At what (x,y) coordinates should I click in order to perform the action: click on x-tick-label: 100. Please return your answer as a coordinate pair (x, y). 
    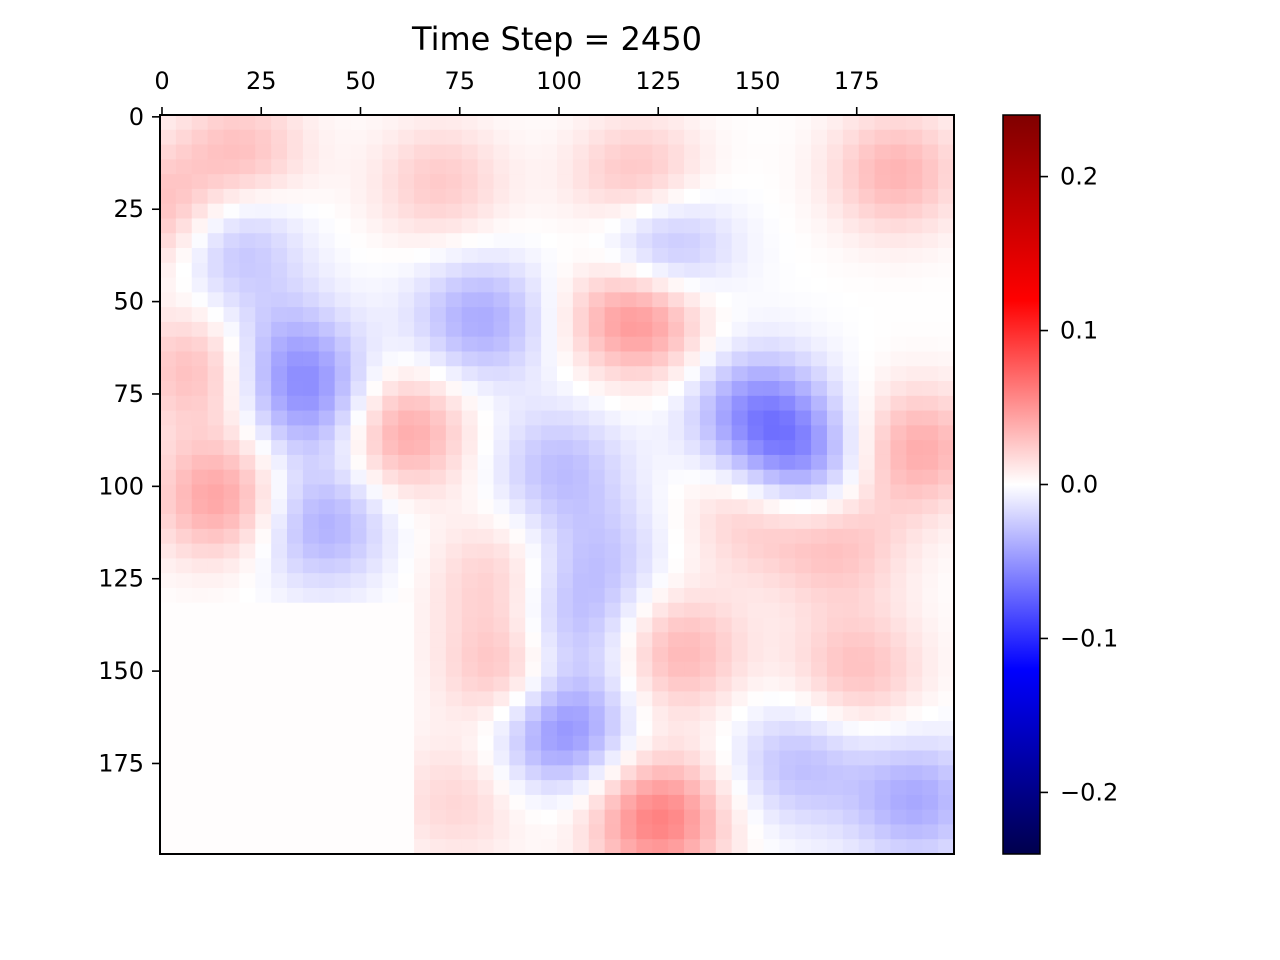
    Looking at the image, I should click on (559, 81).